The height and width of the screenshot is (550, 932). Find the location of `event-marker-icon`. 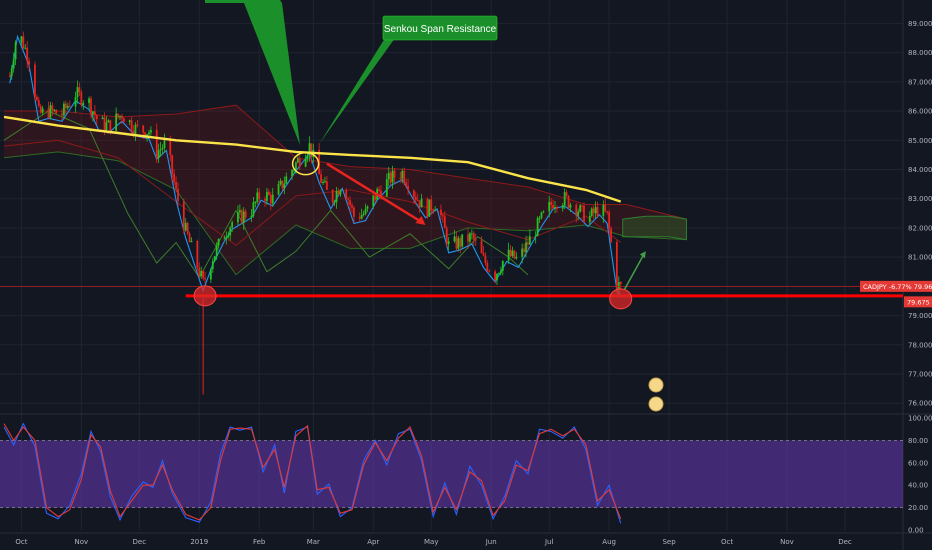

event-marker-icon is located at coordinates (656, 404).